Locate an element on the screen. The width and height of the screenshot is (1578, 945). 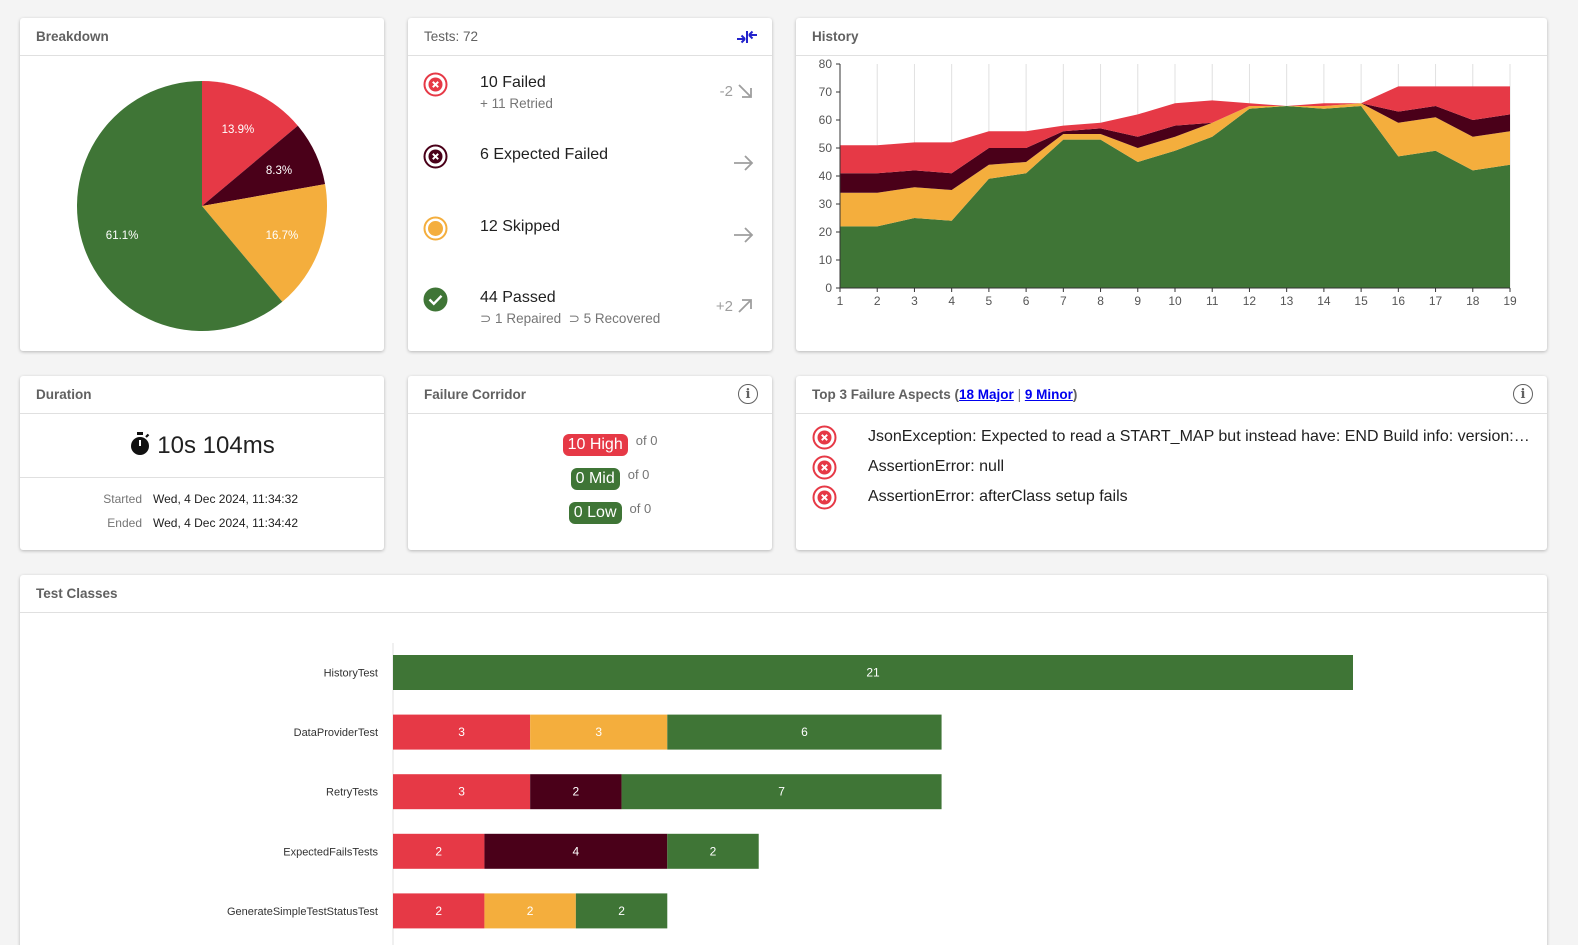
failed-delta-value: -2 is located at coordinates (726, 91).